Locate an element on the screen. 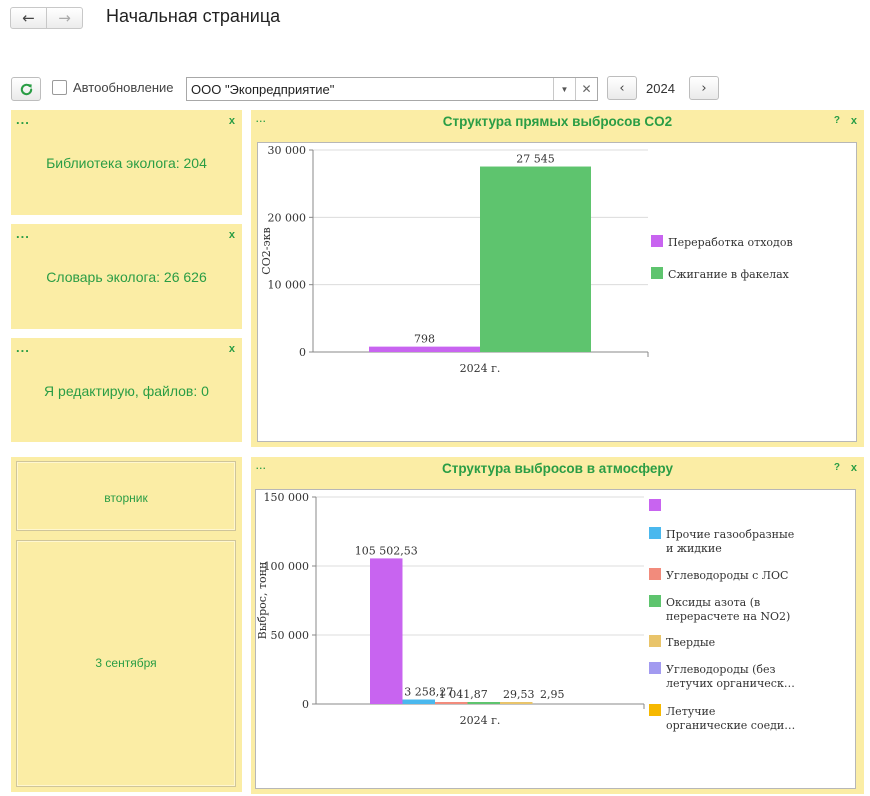 The image size is (870, 796). data-label: 27 545 is located at coordinates (535, 159).